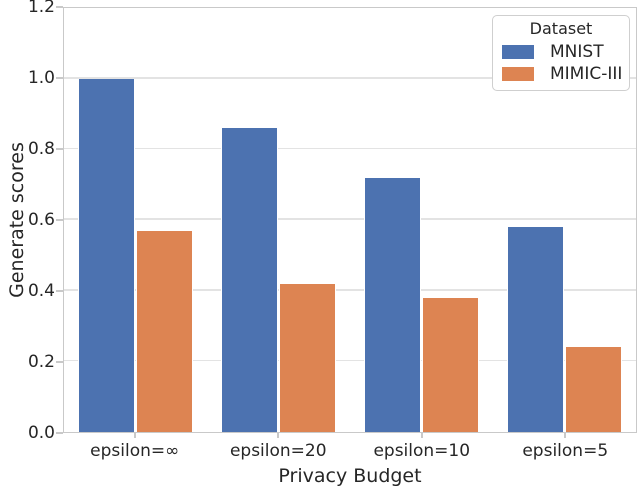  I want to click on y-tick-label: 0.4, so click(41, 291).